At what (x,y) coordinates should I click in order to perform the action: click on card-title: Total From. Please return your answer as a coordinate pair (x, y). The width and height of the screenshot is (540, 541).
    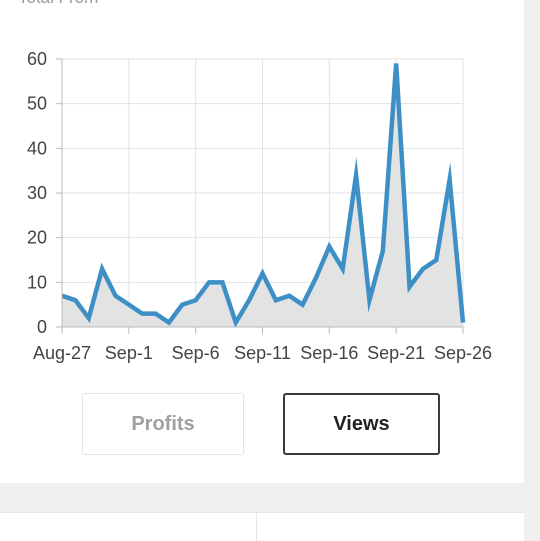
    Looking at the image, I should click on (58, 4).